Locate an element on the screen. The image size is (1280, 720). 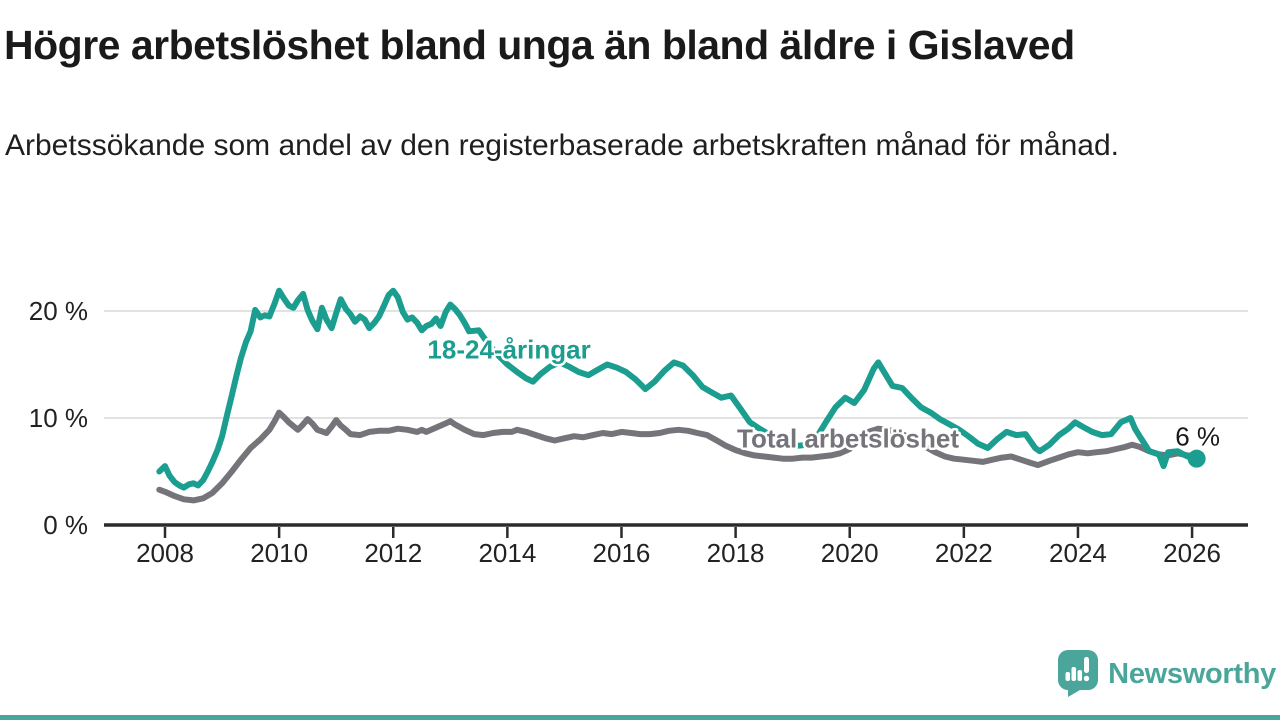
y-tick-label: 20 % is located at coordinates (58, 311).